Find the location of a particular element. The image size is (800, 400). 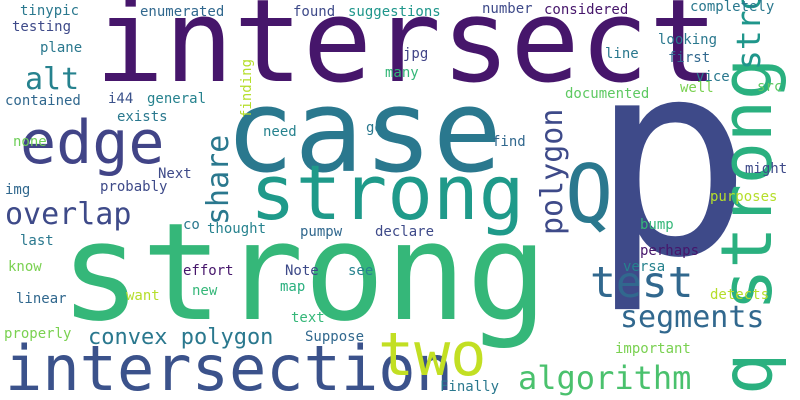

cloud-word: img is located at coordinates (18, 190).